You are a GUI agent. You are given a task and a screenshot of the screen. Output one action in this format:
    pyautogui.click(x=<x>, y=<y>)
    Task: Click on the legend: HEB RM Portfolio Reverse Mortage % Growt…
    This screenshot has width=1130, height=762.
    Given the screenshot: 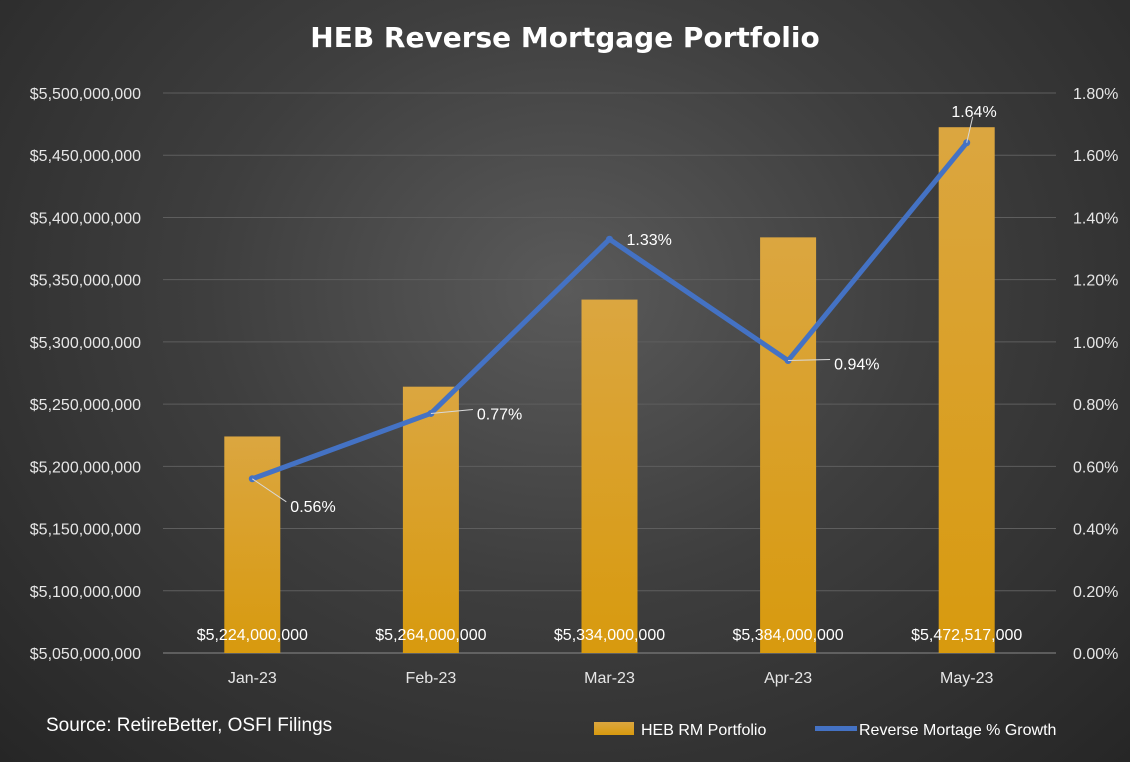 What is the action you would take?
    pyautogui.click(x=825, y=730)
    